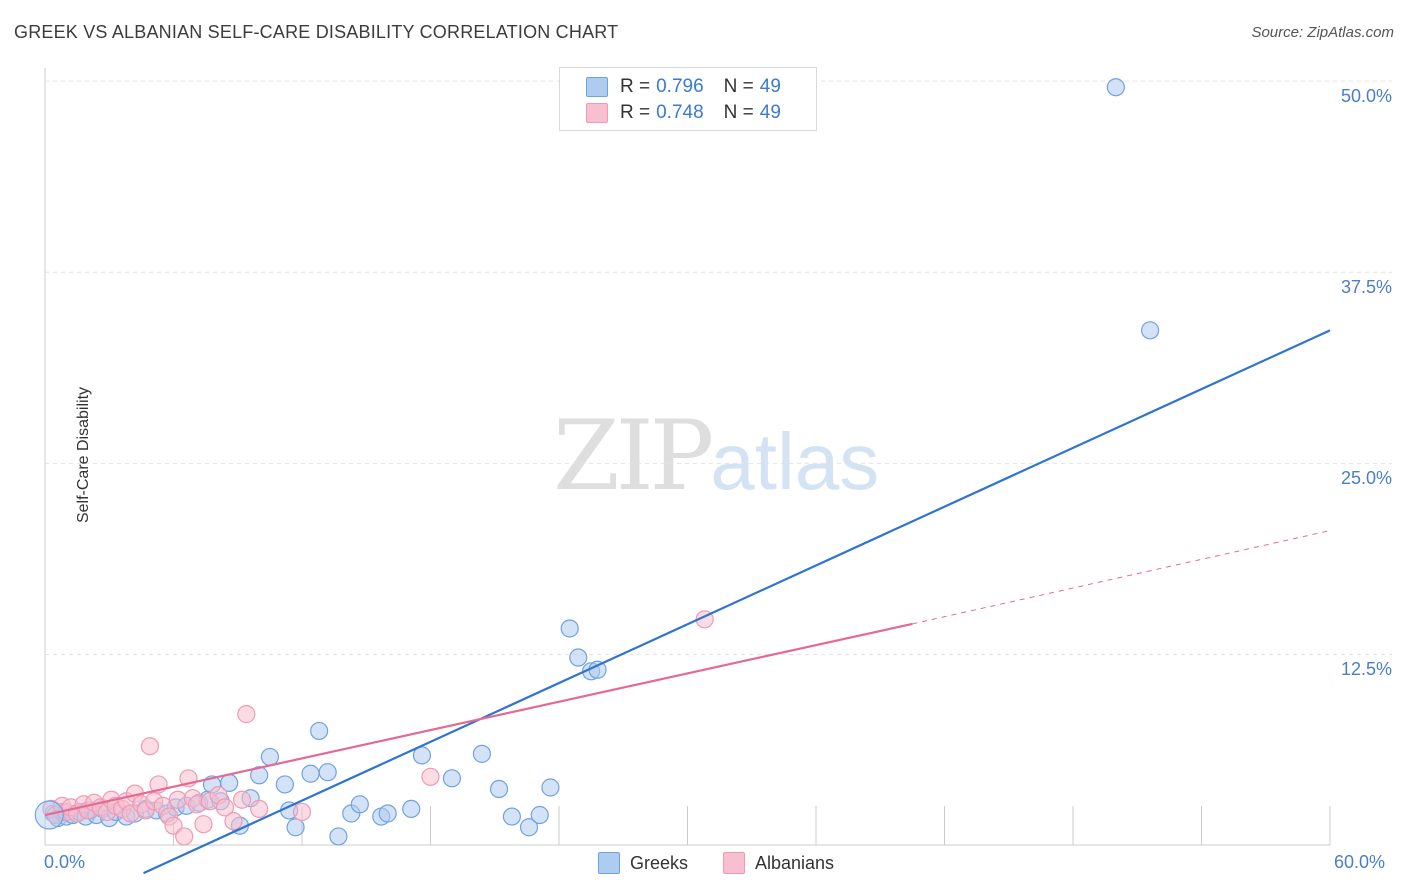  What do you see at coordinates (1322, 32) in the screenshot?
I see `source-label: Source: ZipAtlas.com` at bounding box center [1322, 32].